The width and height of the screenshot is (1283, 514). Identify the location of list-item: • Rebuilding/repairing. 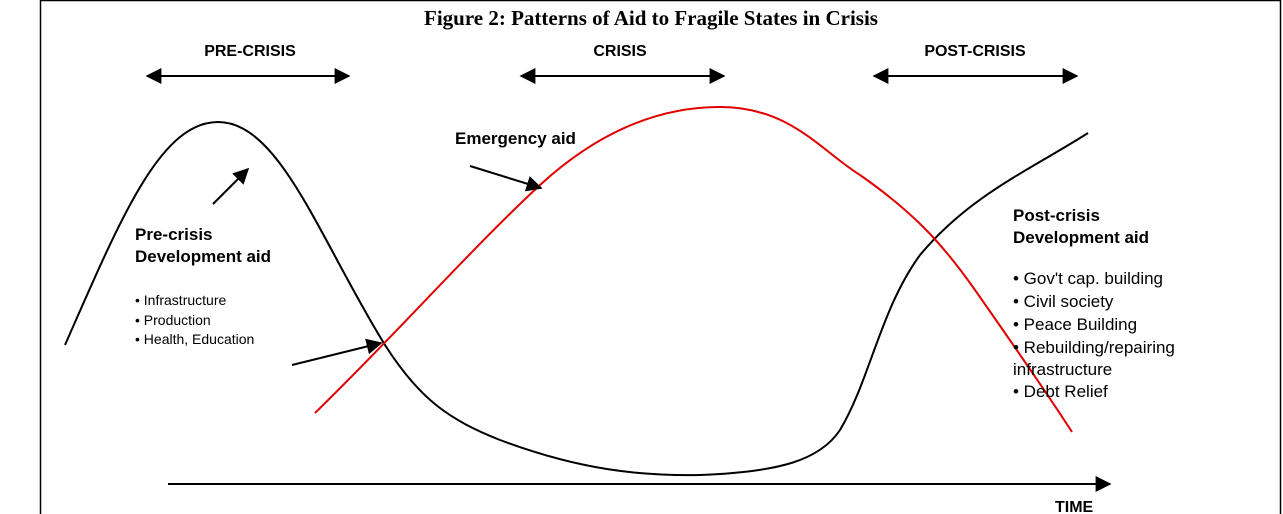
(1094, 347).